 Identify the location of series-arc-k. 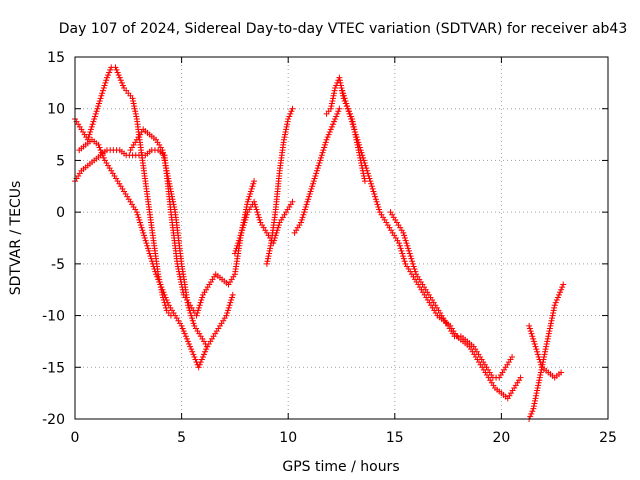
(546, 351).